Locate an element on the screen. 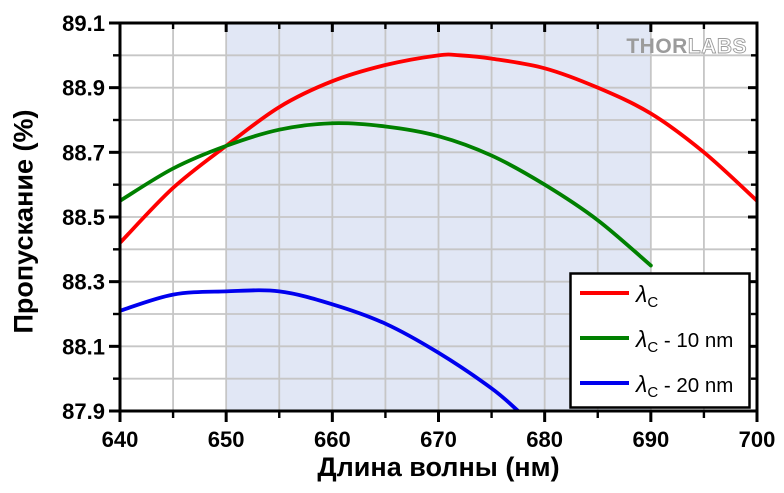  y-tick-label: 87.9 is located at coordinates (83, 411).